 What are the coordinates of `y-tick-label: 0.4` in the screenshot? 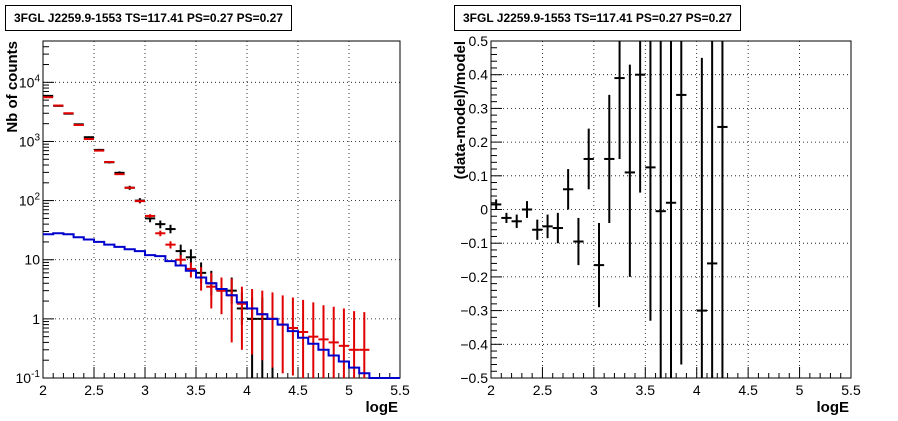 It's located at (479, 75).